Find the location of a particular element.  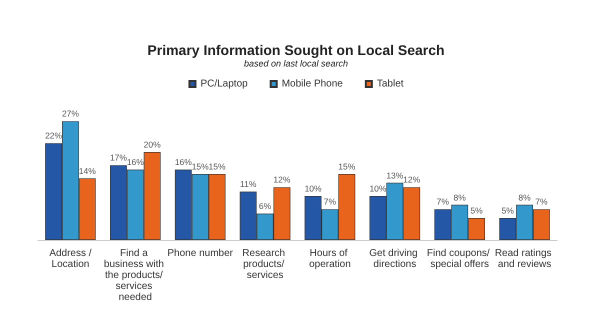

x-tick-label: Address /Location is located at coordinates (70, 259).